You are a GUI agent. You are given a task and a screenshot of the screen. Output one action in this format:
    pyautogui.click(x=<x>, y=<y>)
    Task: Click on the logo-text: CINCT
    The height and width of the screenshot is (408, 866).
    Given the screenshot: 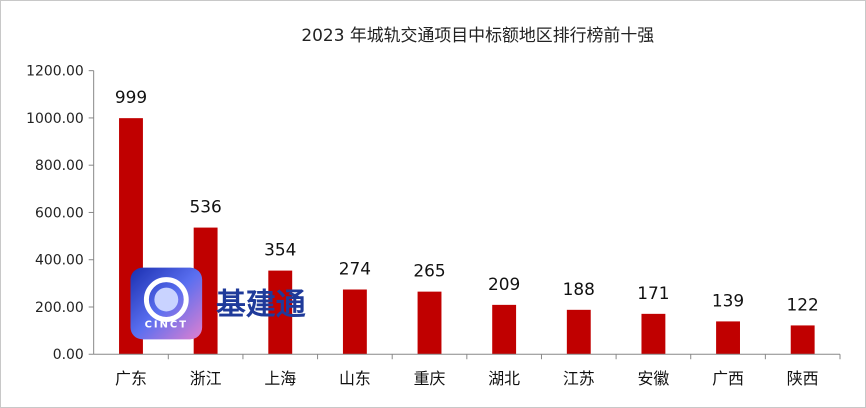 What is the action you would take?
    pyautogui.click(x=166, y=324)
    